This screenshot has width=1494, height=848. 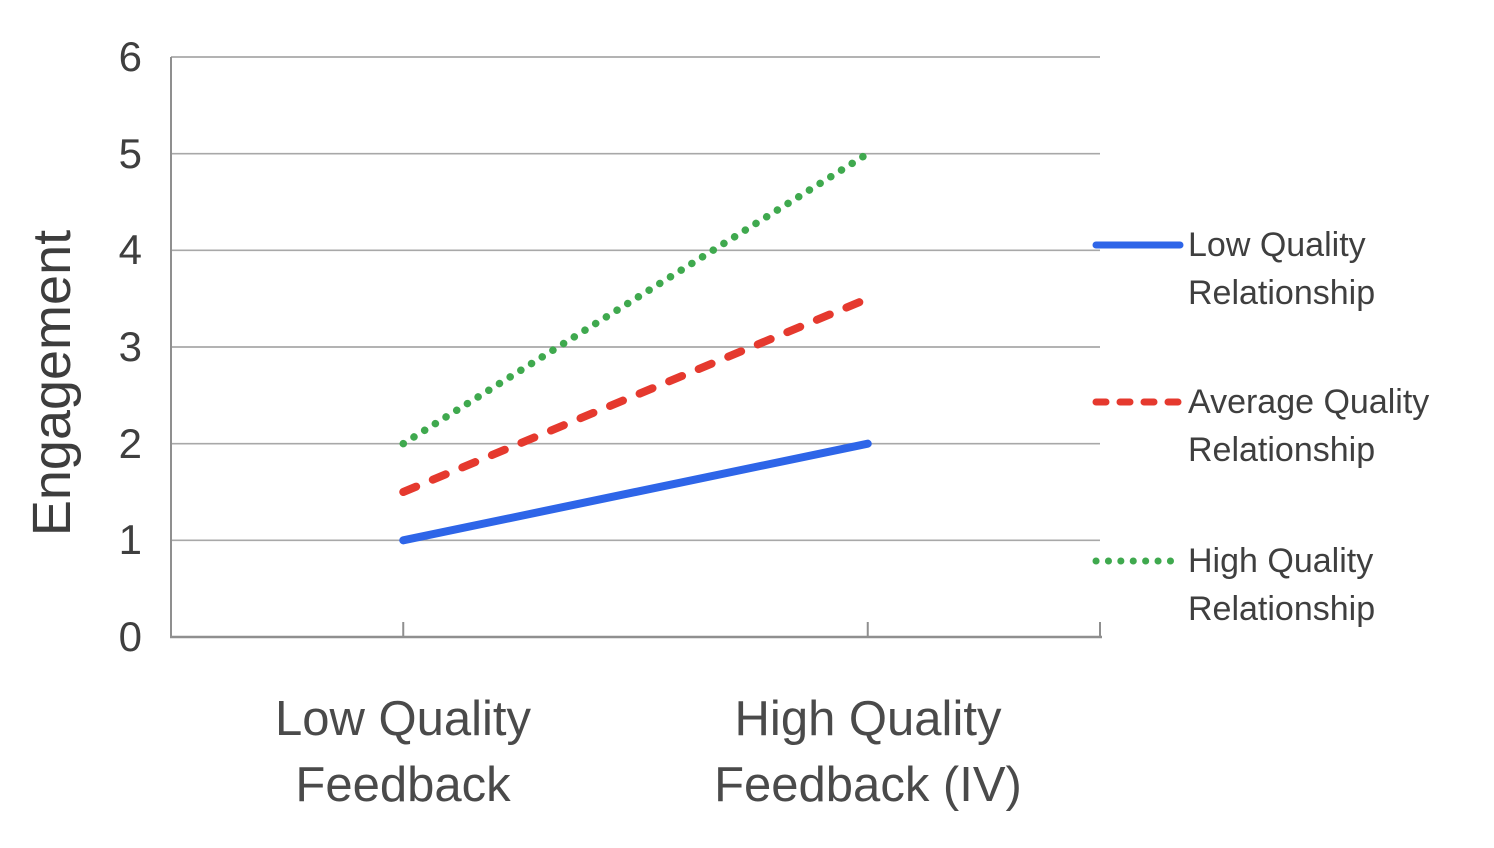 I want to click on legend-solid-line-sample, so click(x=1138, y=245).